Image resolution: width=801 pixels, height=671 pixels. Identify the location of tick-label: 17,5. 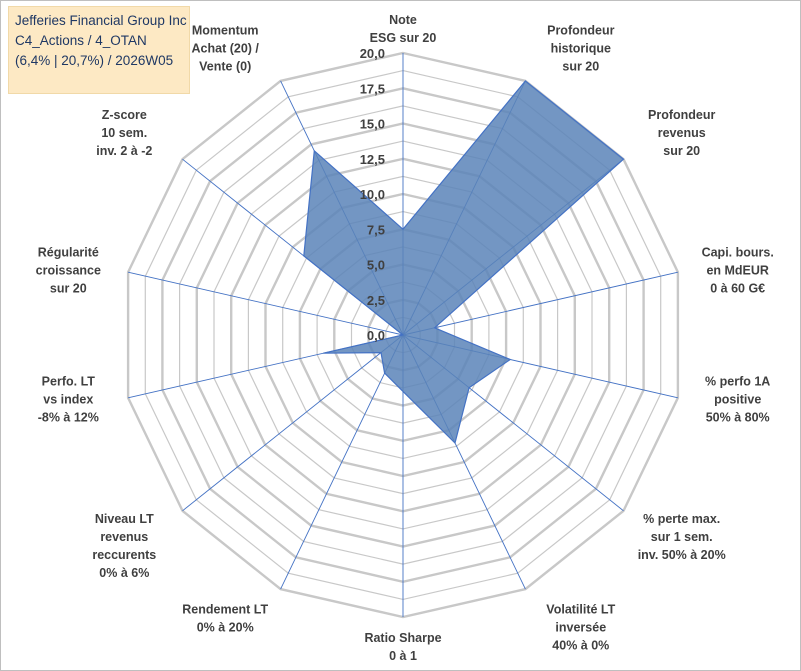
(372, 88).